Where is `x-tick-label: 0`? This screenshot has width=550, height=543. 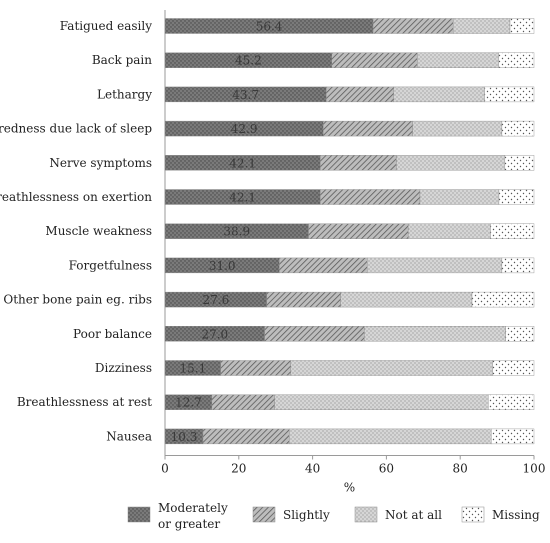
x-tick-label: 0 is located at coordinates (165, 469).